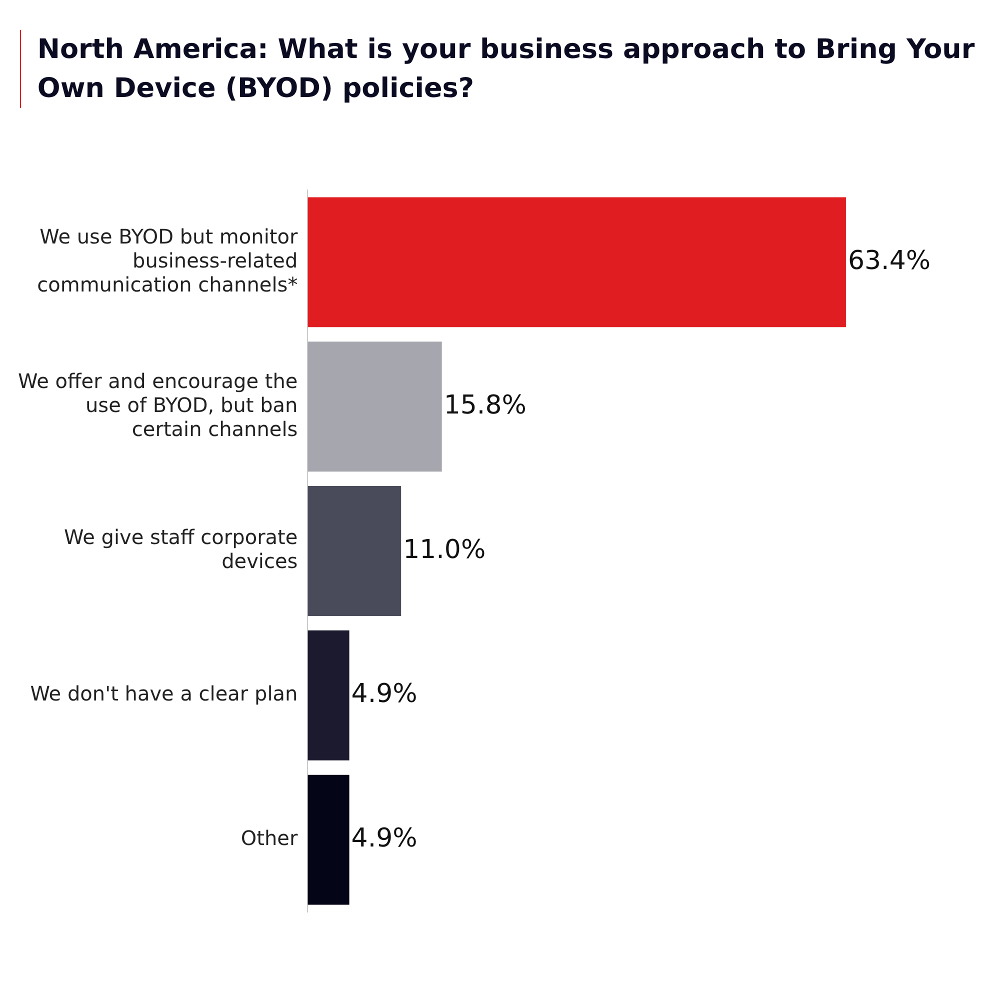 This screenshot has height=1000, width=1000. What do you see at coordinates (158, 405) in the screenshot?
I see `y-tick-label: We offer and encourage the use of BYOD, but ban certain channels` at bounding box center [158, 405].